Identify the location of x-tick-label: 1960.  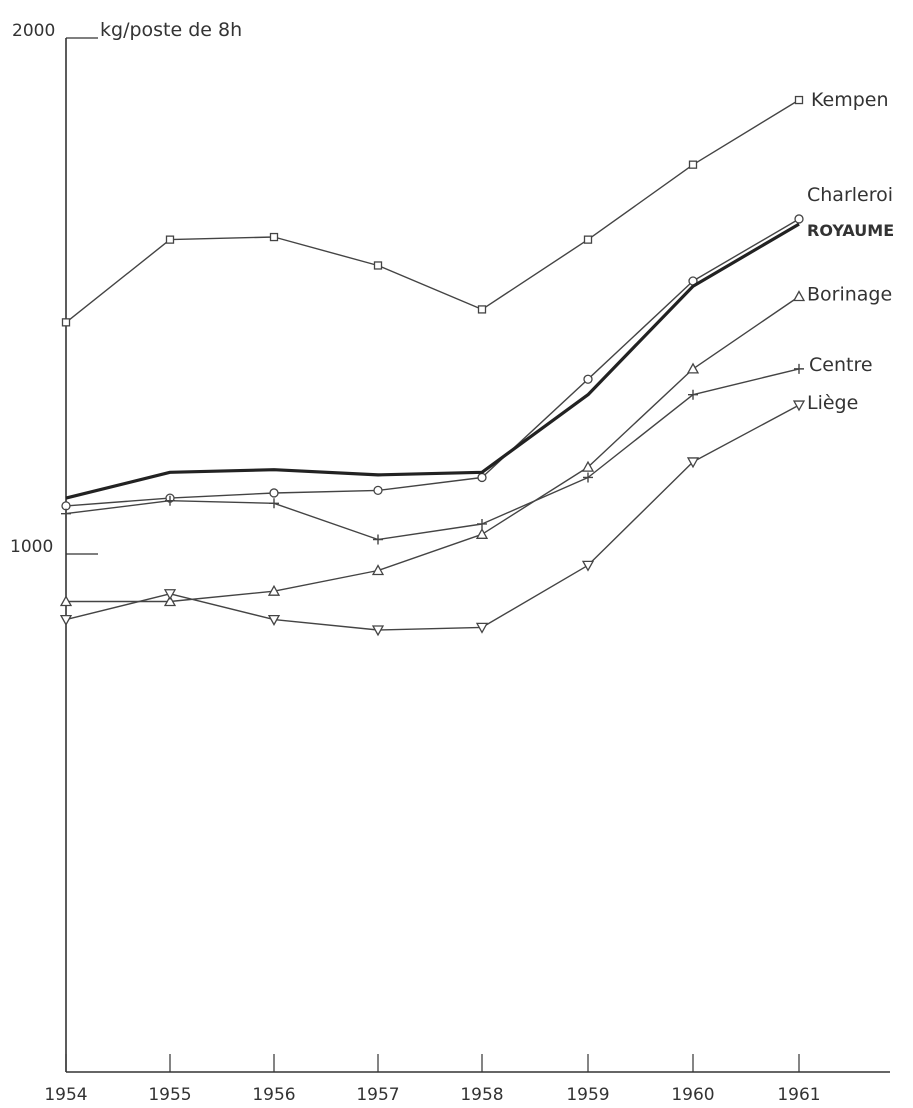
(692, 1095).